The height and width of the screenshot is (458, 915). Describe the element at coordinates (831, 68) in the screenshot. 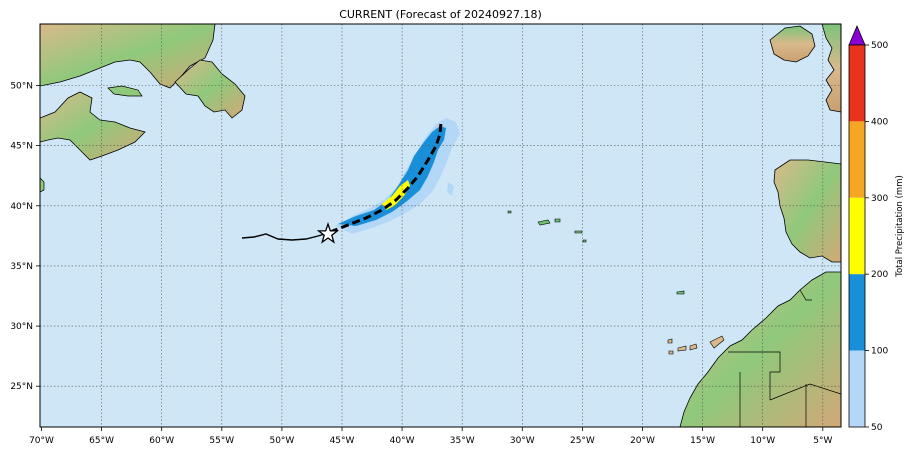

I see `land-britain` at that location.